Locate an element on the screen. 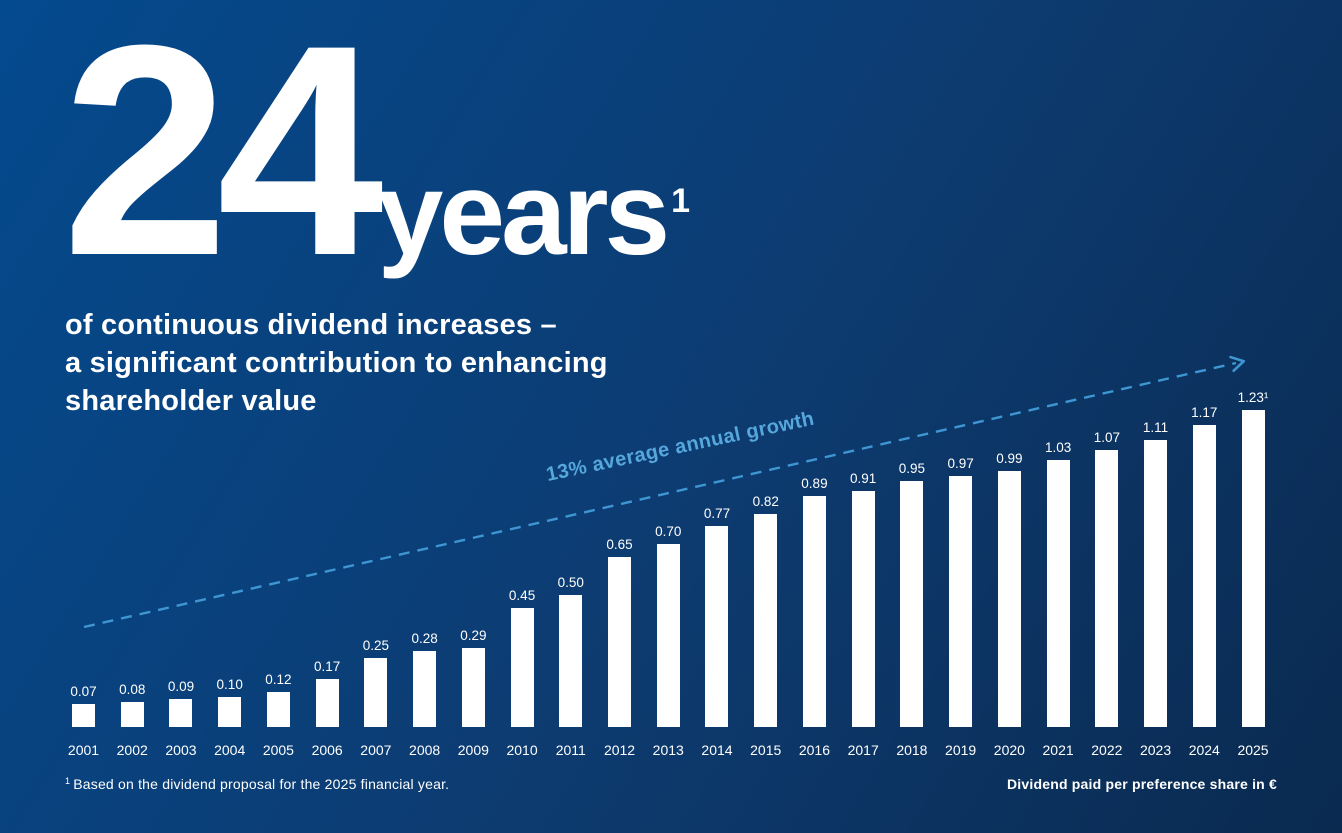 The height and width of the screenshot is (833, 1342). bar-value-2013: 0.70 is located at coordinates (668, 531).